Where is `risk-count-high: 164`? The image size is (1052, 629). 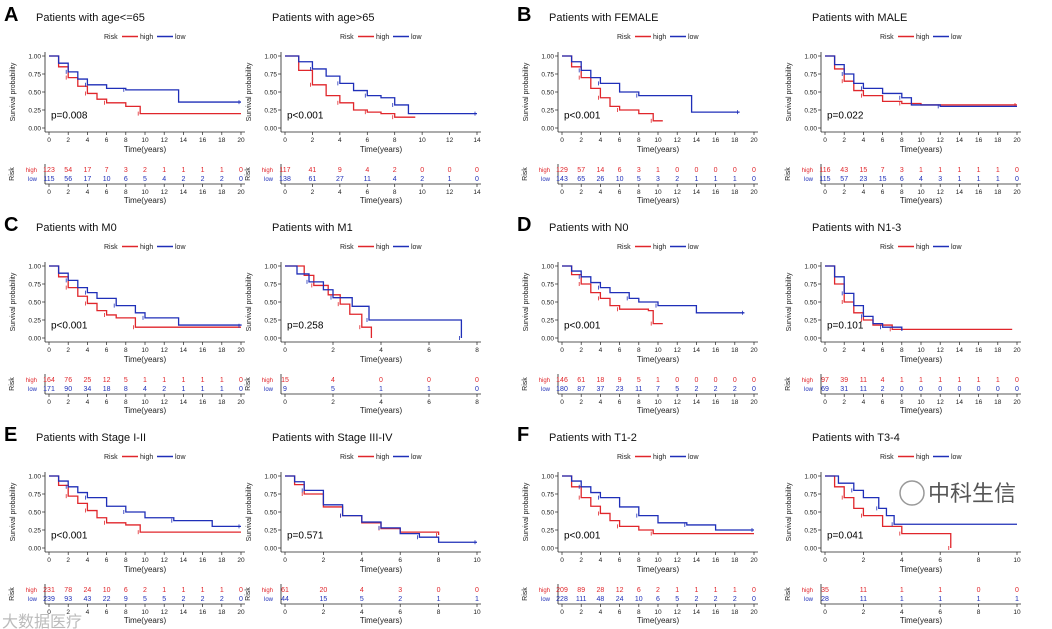 risk-count-high: 164 is located at coordinates (49, 380).